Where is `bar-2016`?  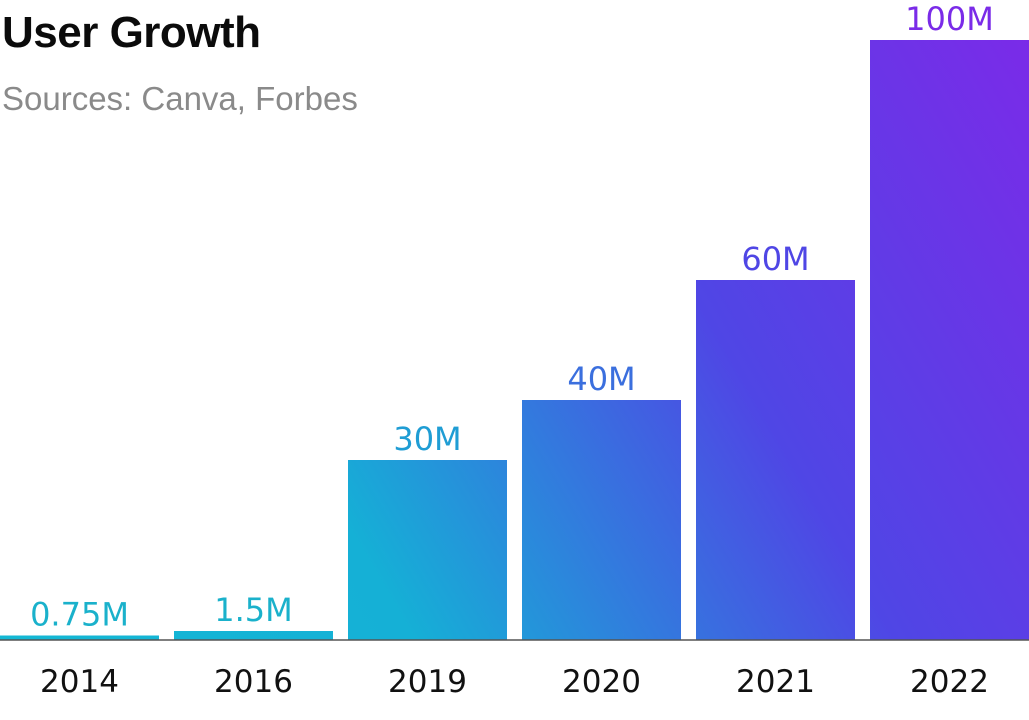 bar-2016 is located at coordinates (253, 635).